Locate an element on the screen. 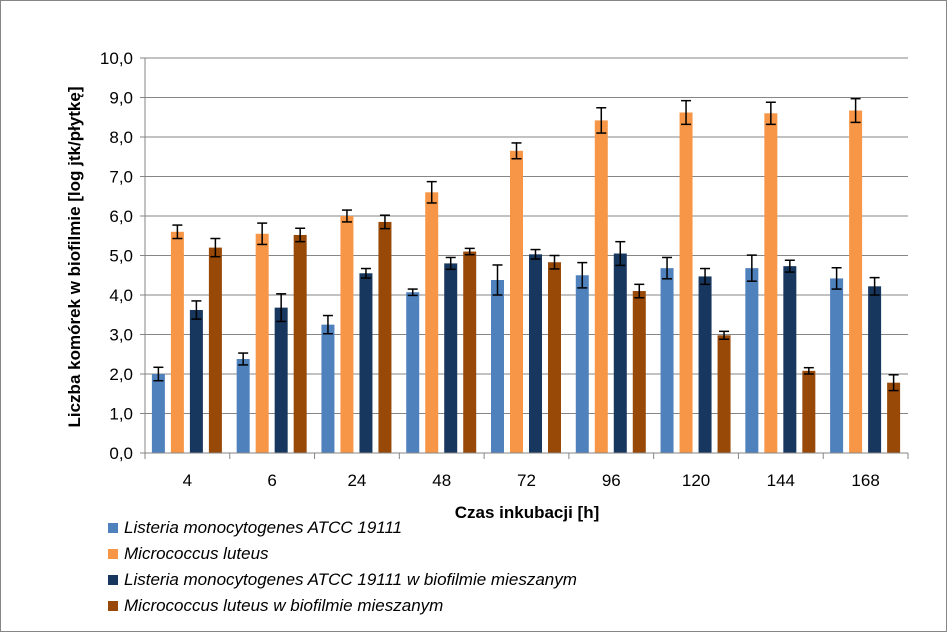 Image resolution: width=947 pixels, height=632 pixels. x-axis-title: Czas inkubacji [h] is located at coordinates (527, 512).